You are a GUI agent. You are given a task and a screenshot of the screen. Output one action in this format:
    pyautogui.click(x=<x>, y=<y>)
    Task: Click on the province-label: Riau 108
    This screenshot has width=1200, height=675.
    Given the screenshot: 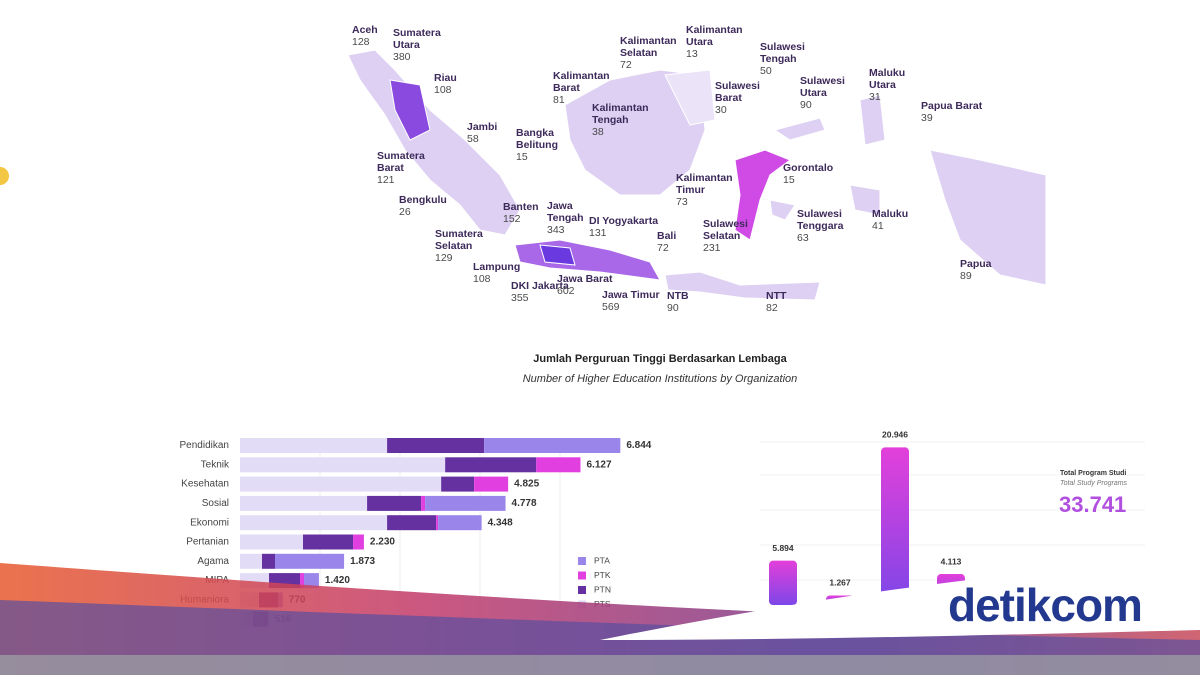 What is the action you would take?
    pyautogui.click(x=465, y=84)
    